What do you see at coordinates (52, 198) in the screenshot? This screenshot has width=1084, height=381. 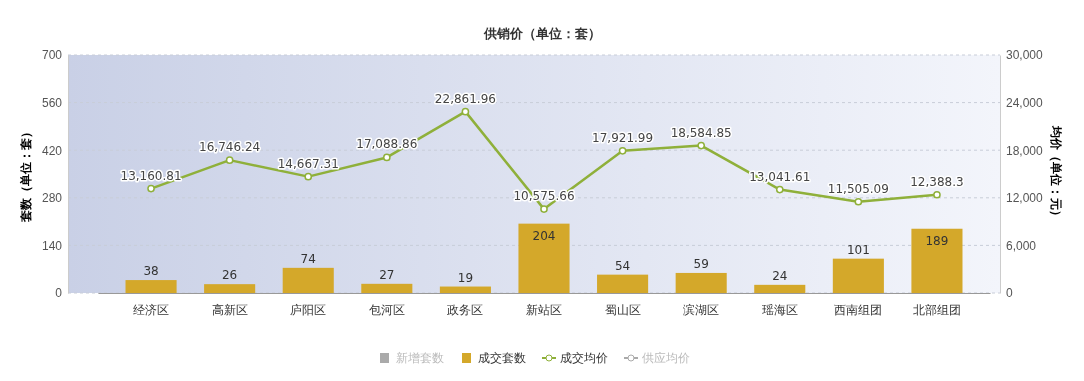 I see `y-tick-label: 280` at bounding box center [52, 198].